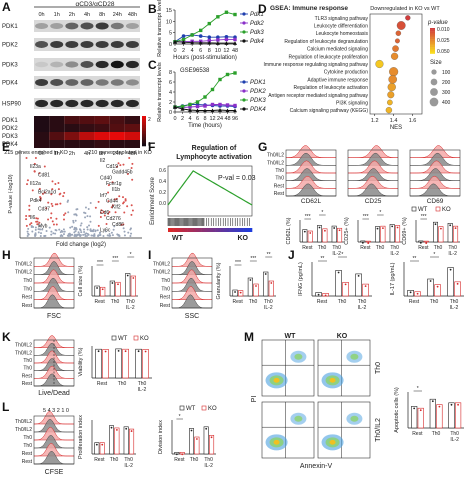 This screenshot has width=474, height=482. Describe the element at coordinates (130, 302) in the screenshot. I see `panel-h-bars-group-label: Th0` at that location.